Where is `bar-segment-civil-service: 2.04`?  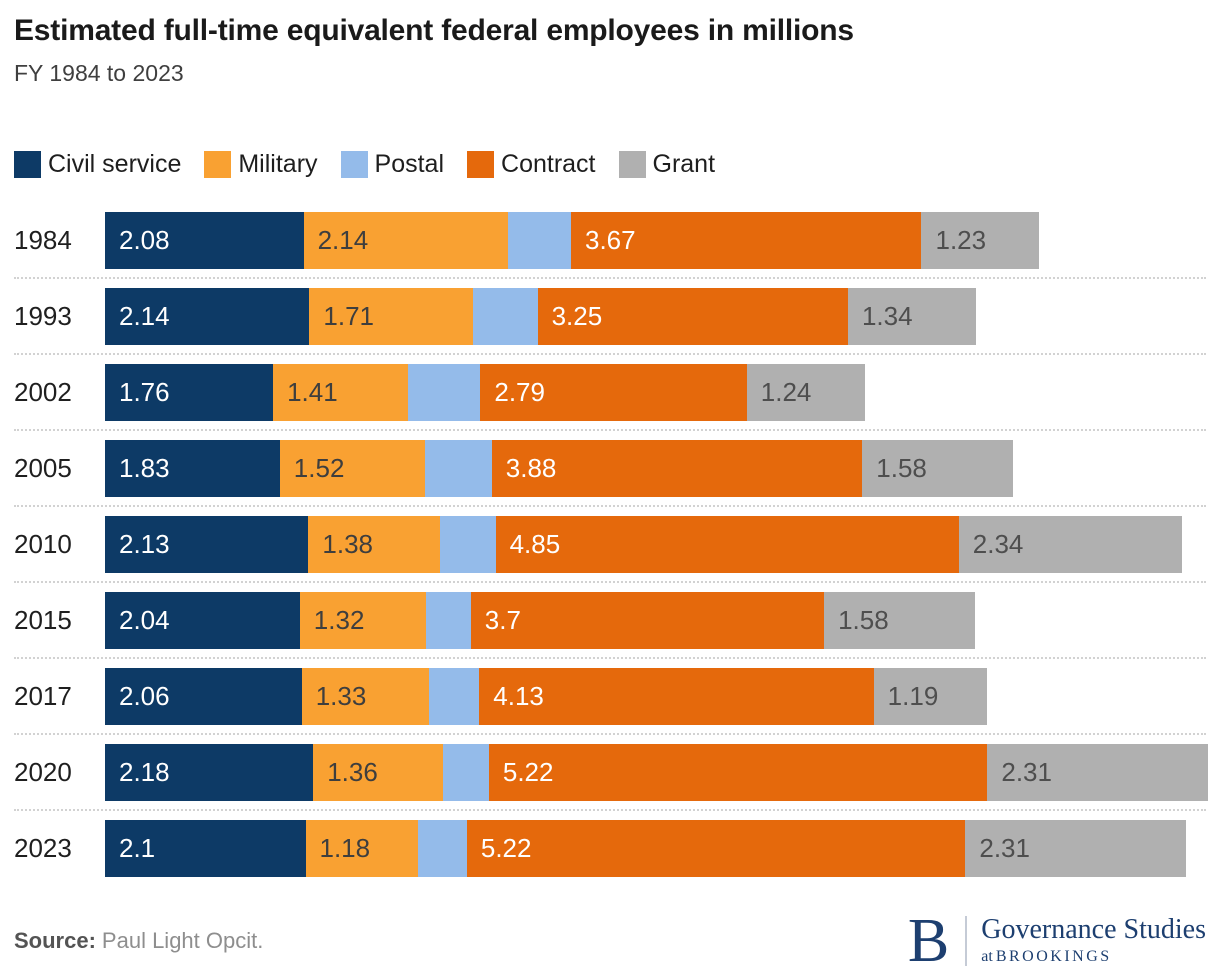 bar-segment-civil-service: 2.04 is located at coordinates (202, 620).